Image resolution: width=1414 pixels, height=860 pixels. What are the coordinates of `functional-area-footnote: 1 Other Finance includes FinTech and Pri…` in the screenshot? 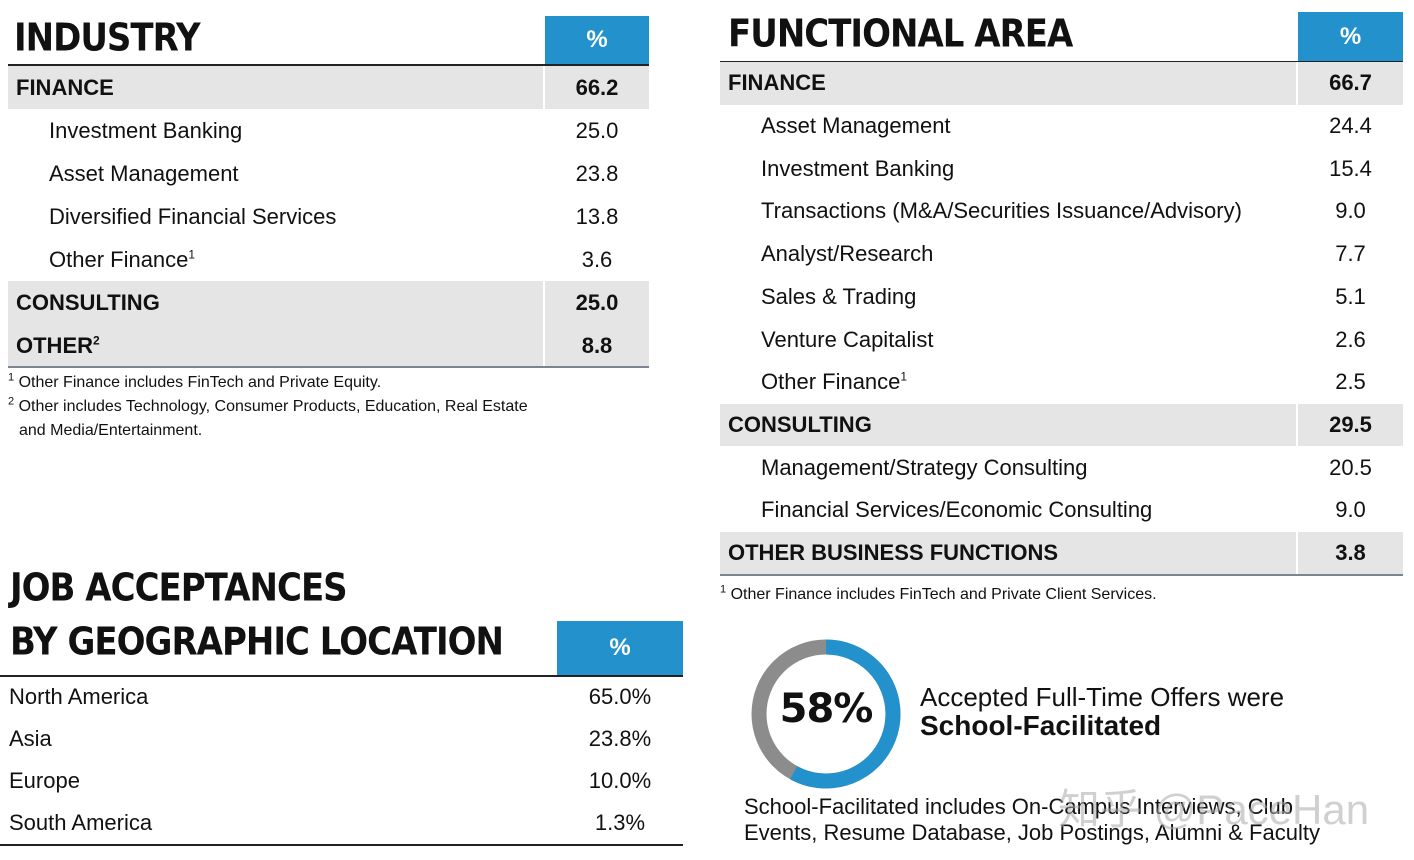 It's located at (938, 593).